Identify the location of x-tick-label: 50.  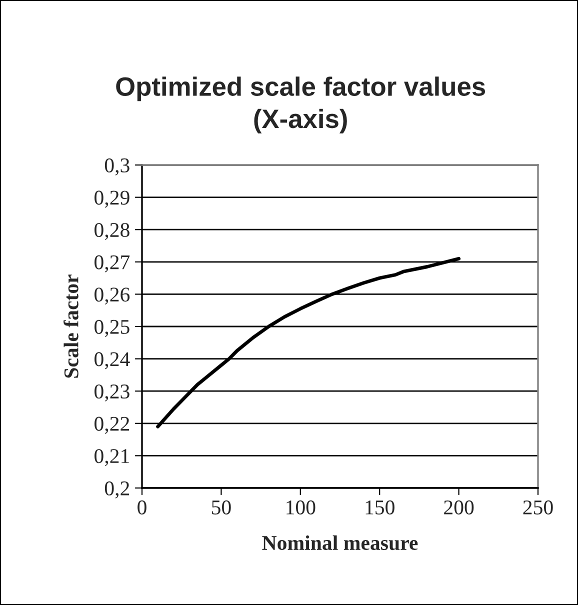
(221, 507).